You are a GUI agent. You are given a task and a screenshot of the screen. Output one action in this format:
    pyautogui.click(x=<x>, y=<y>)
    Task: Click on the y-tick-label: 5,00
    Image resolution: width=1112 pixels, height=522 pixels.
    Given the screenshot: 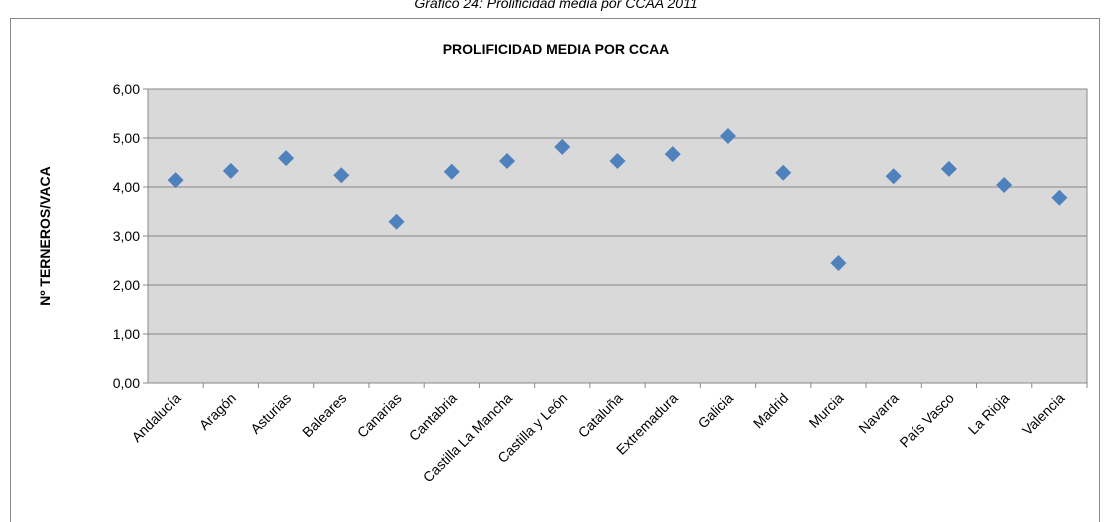 What is the action you would take?
    pyautogui.click(x=126, y=138)
    